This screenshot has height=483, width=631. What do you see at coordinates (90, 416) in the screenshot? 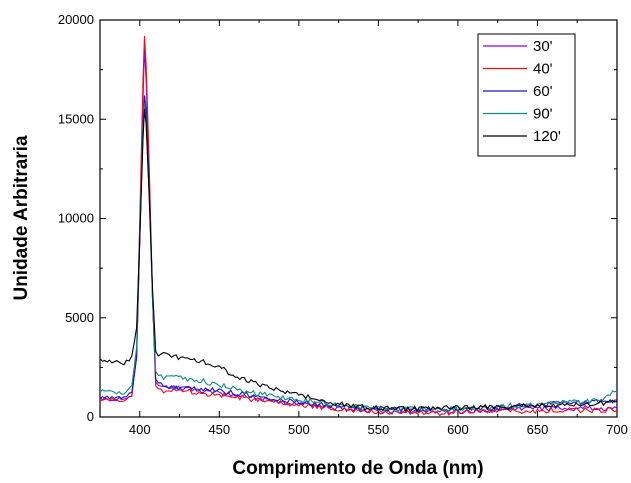
I see `y-tick-label: 0` at bounding box center [90, 416].